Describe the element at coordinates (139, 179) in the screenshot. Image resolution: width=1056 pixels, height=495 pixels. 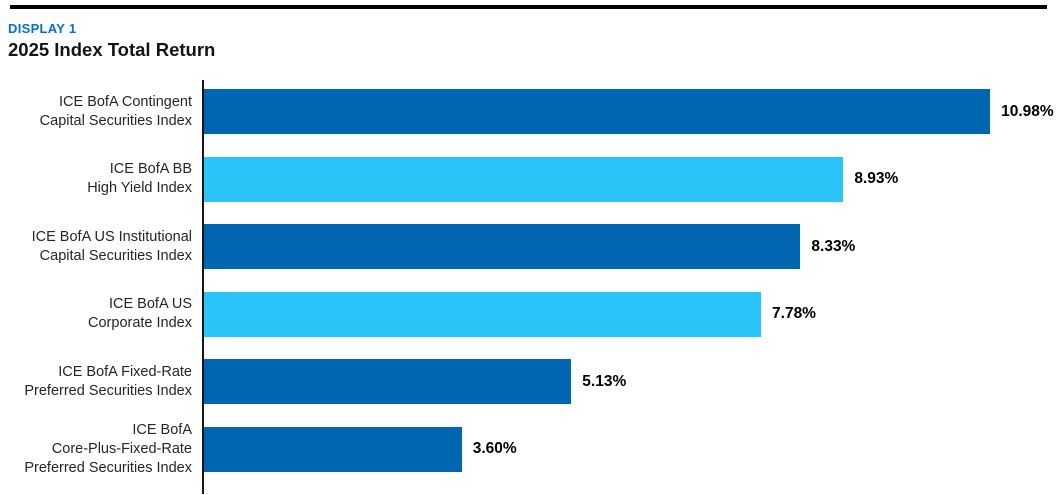
I see `category-label: ICE BofA BB High Yield Index` at that location.